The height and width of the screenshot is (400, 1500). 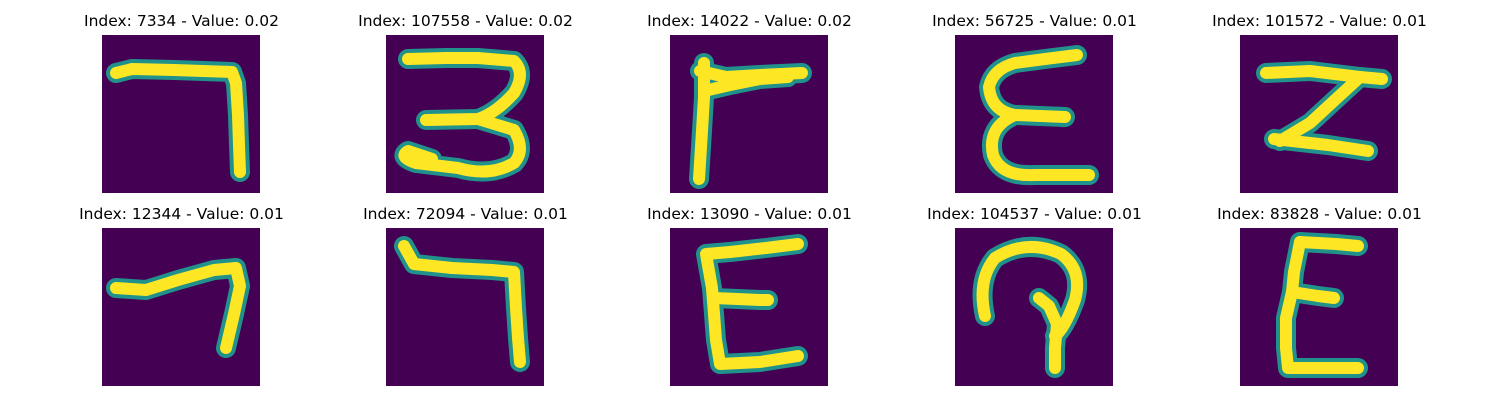 I want to click on grid-cell: Index: 14022 - Value: 0.02, so click(x=749, y=96).